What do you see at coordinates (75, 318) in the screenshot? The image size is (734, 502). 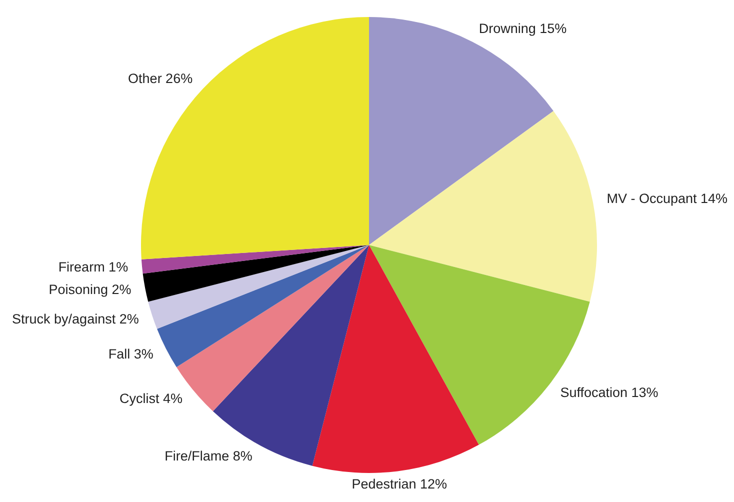 I see `slice-label: Struck by/against 2%` at bounding box center [75, 318].